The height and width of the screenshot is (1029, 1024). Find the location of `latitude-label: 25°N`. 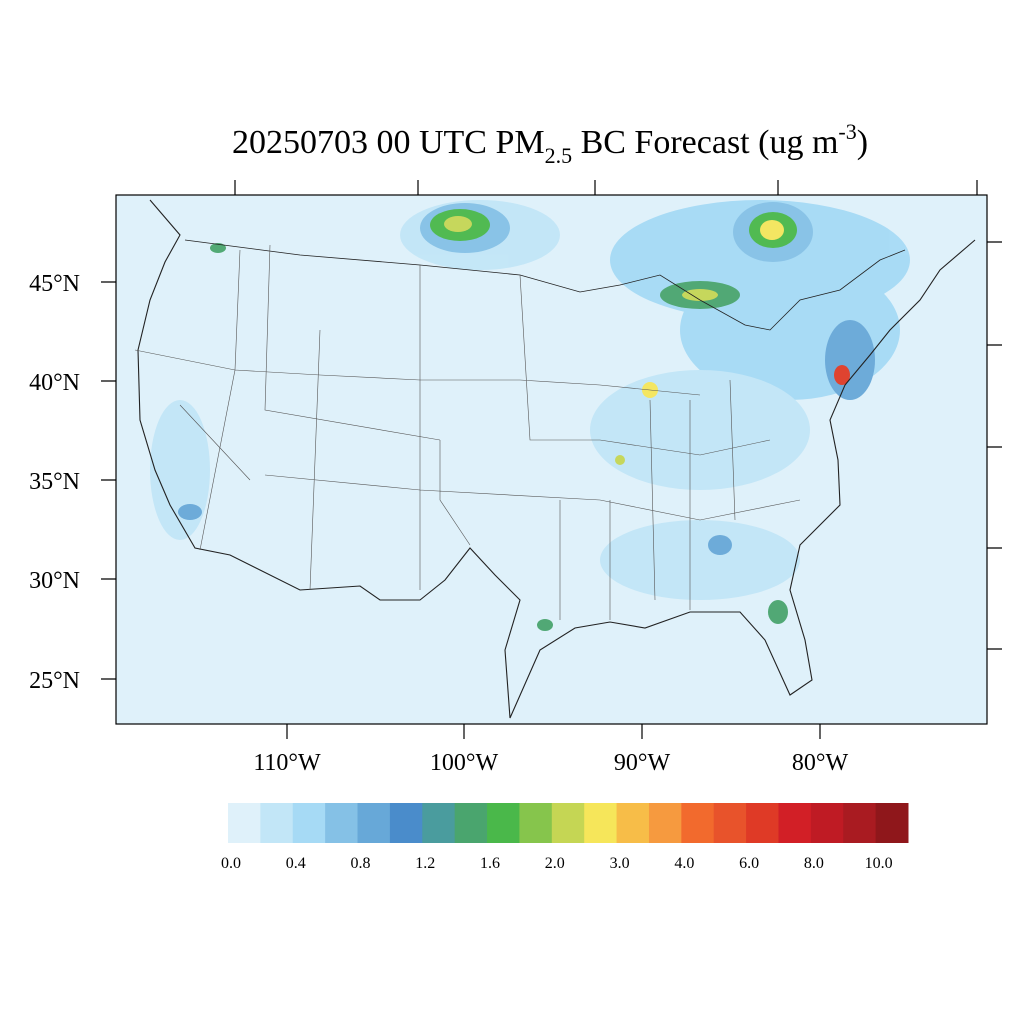

latitude-label: 25°N is located at coordinates (54, 681).